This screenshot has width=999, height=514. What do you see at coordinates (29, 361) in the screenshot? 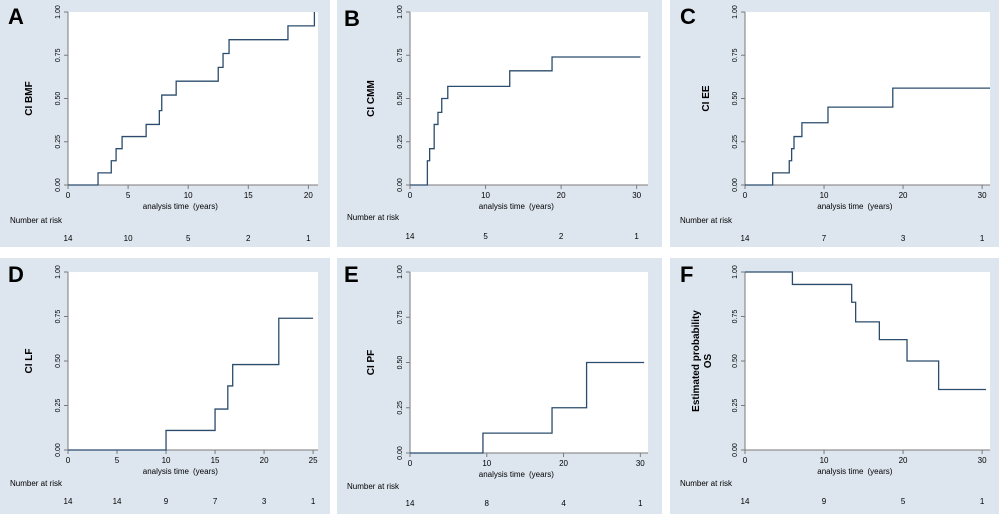
I see `y-axis-title: CI LF` at bounding box center [29, 361].